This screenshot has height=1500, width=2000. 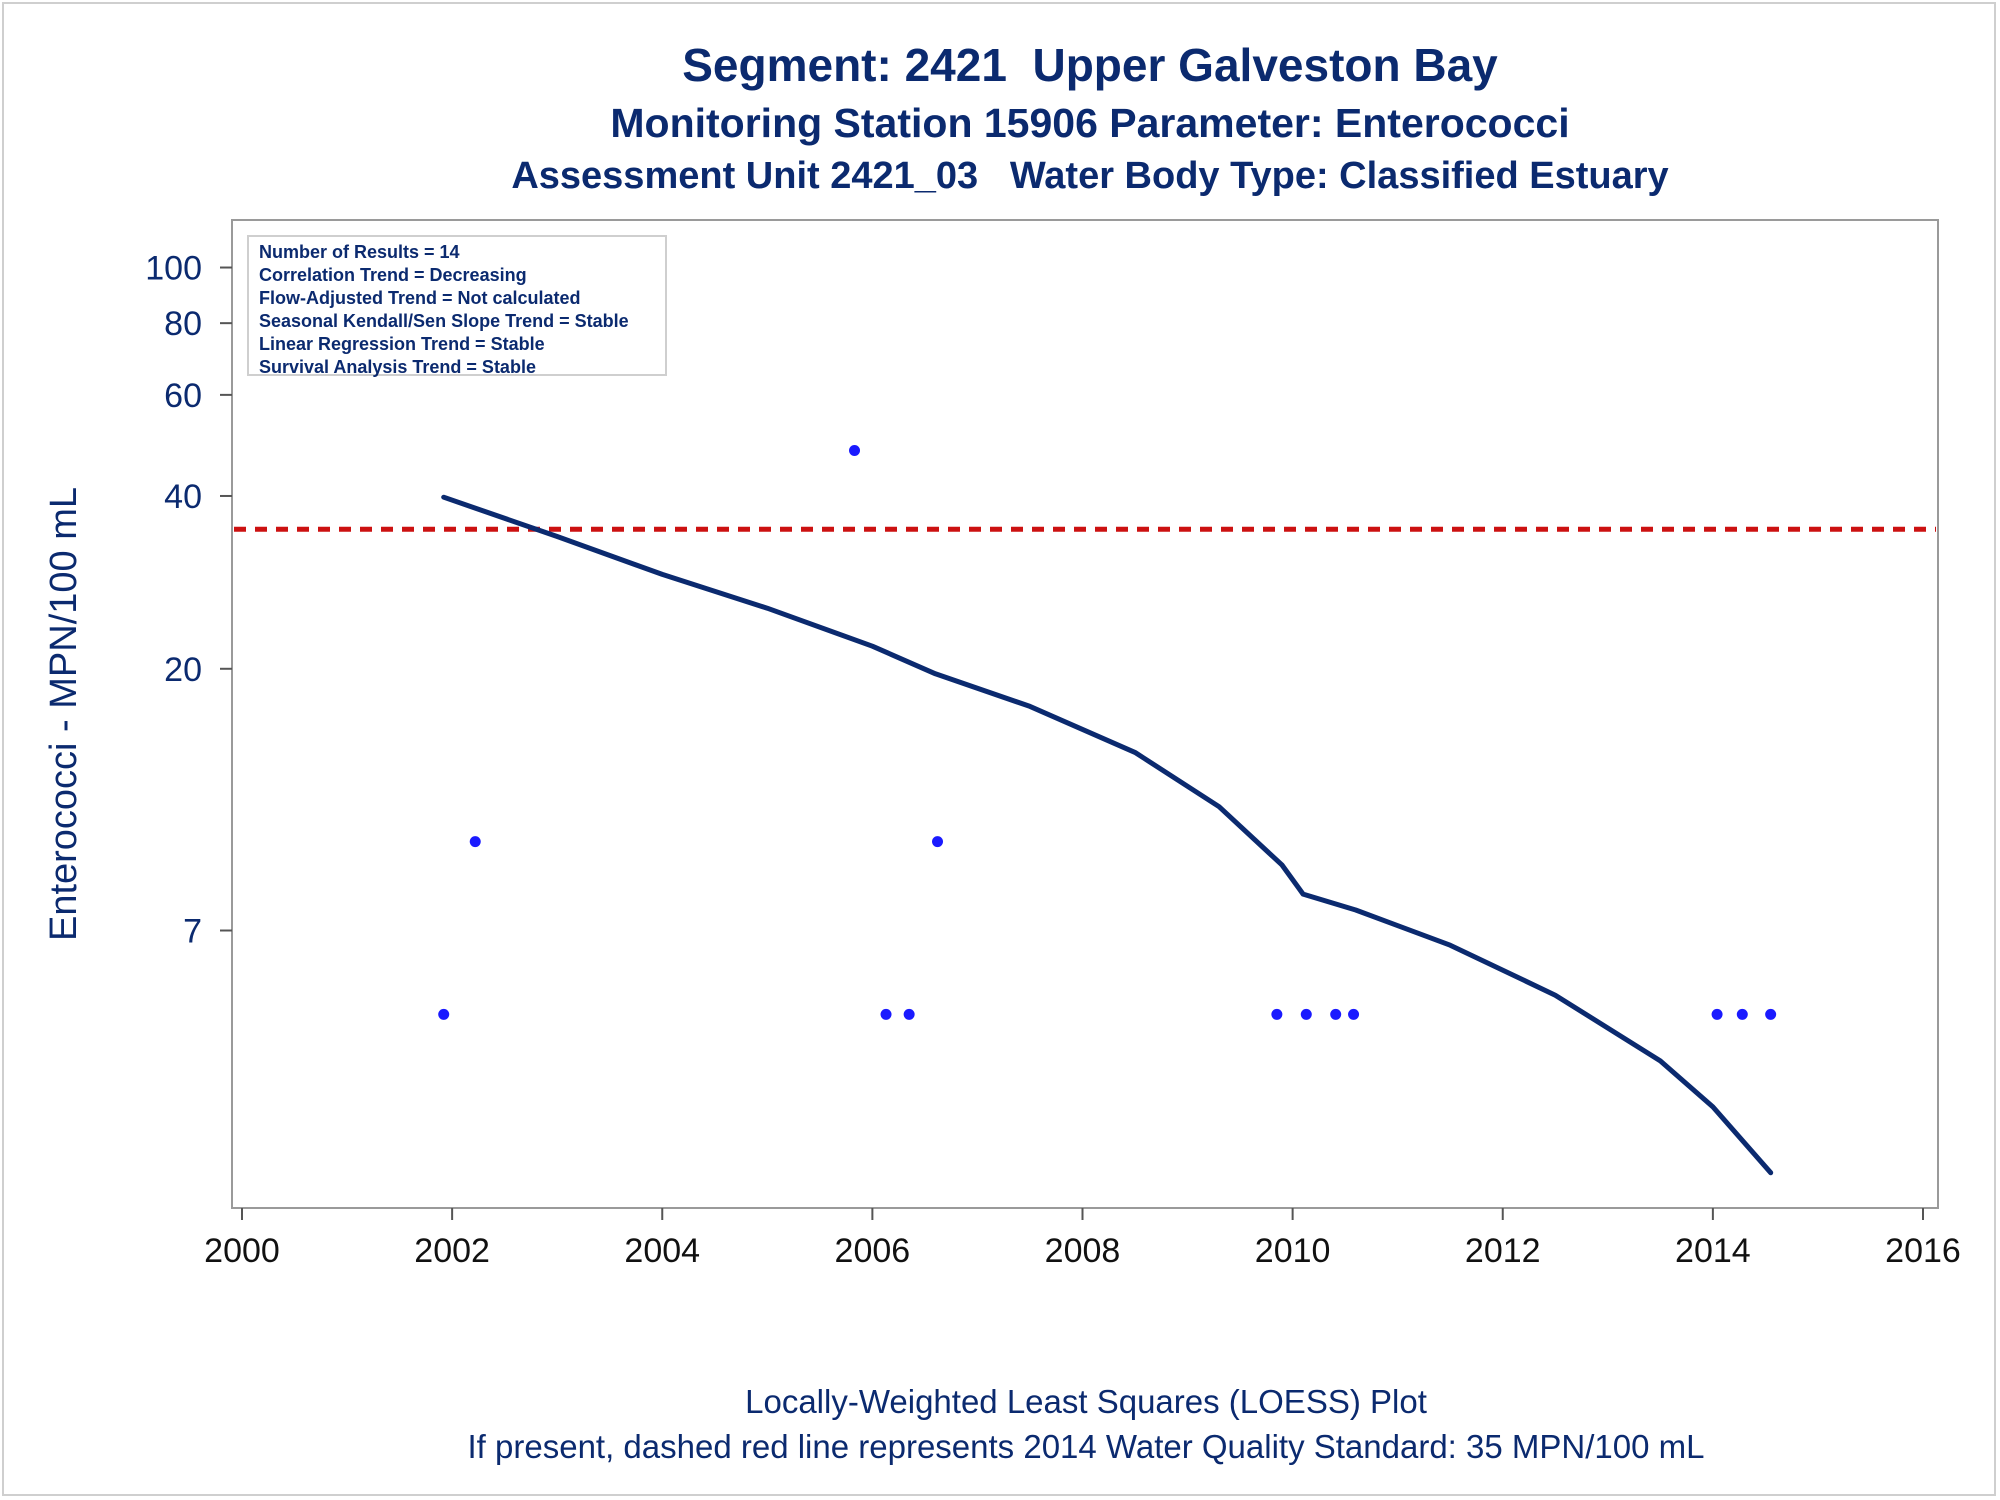 What do you see at coordinates (452, 1251) in the screenshot?
I see `x-tick-label: 2002` at bounding box center [452, 1251].